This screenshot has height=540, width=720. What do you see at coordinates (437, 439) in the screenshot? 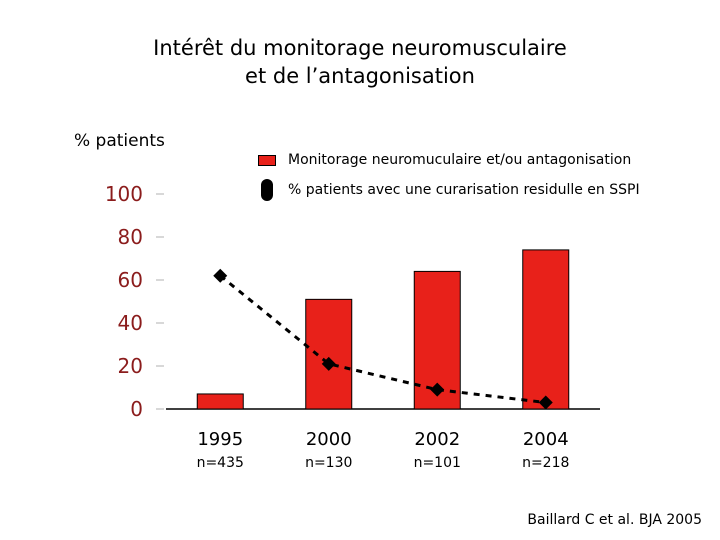
I see `x-tick-label: 2002` at bounding box center [437, 439].